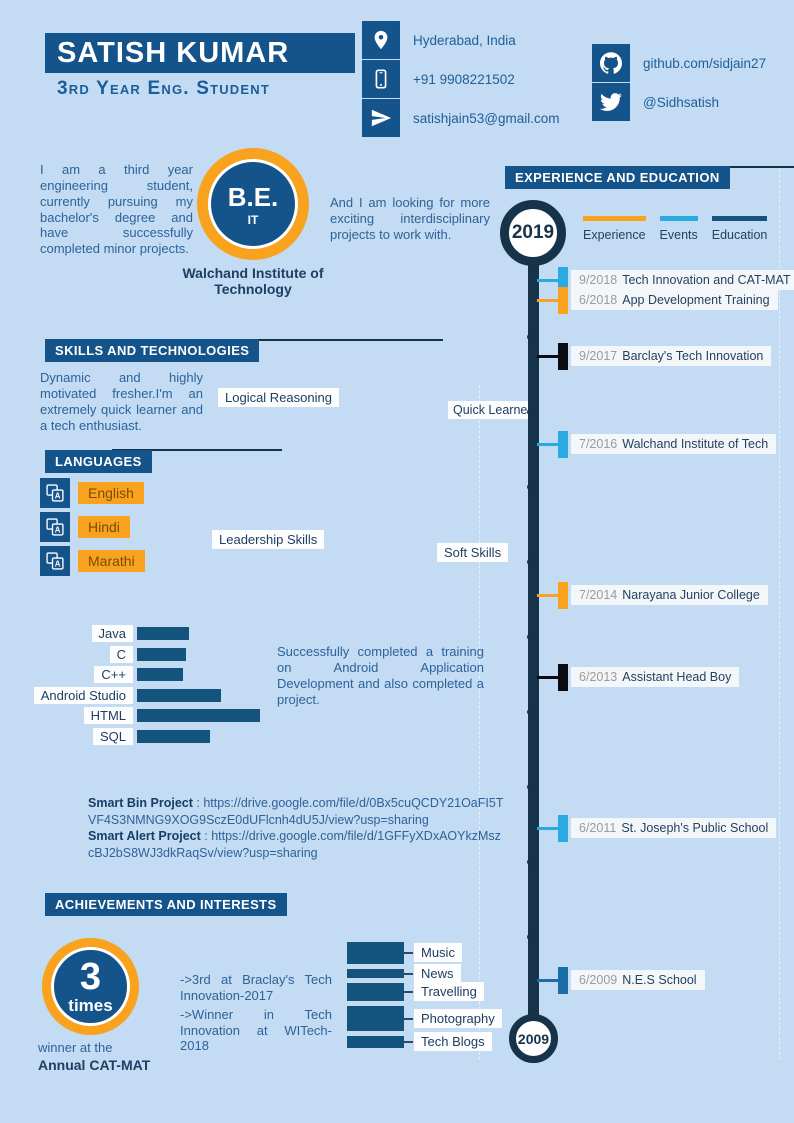 The height and width of the screenshot is (1123, 794). I want to click on interest-label: Music, so click(438, 952).